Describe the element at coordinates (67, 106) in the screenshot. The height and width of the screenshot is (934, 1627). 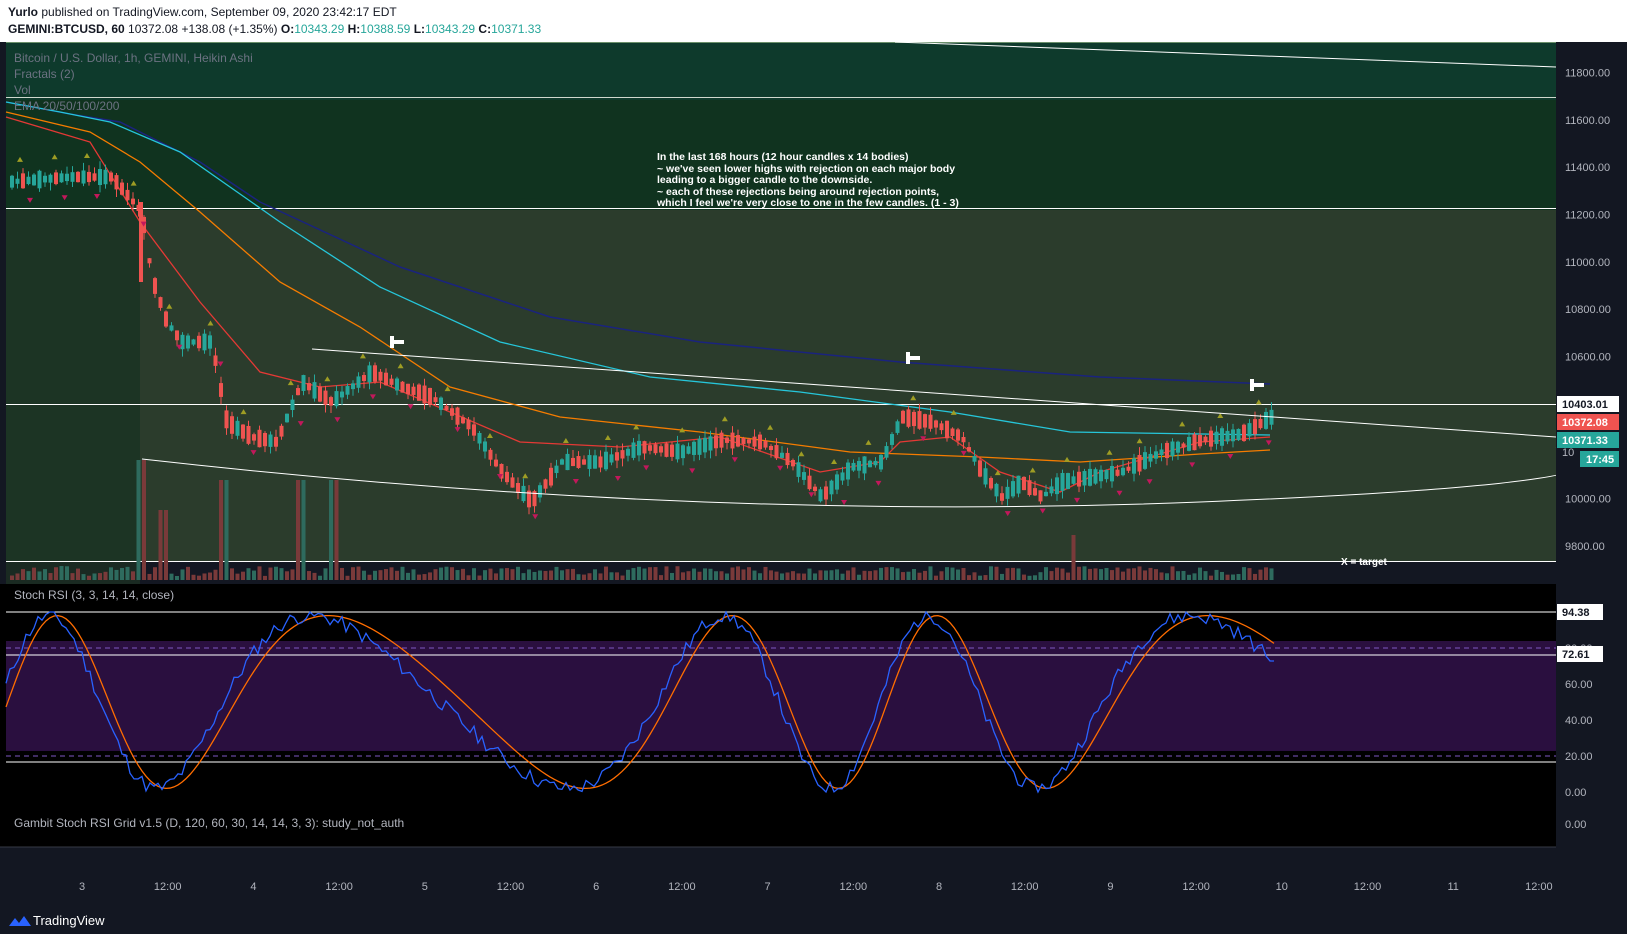
I see `legend-ema: EMA 20/50/100/200` at that location.